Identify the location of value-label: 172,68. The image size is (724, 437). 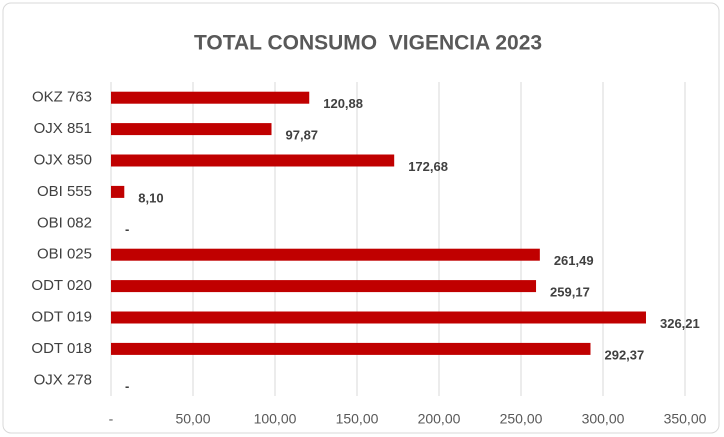
(428, 166).